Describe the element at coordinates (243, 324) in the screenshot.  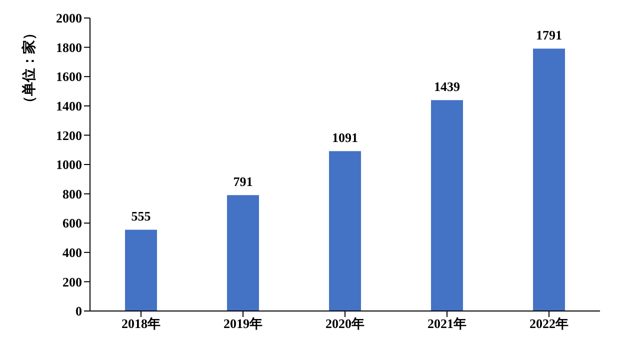
I see `x-tick-label: 2019年` at that location.